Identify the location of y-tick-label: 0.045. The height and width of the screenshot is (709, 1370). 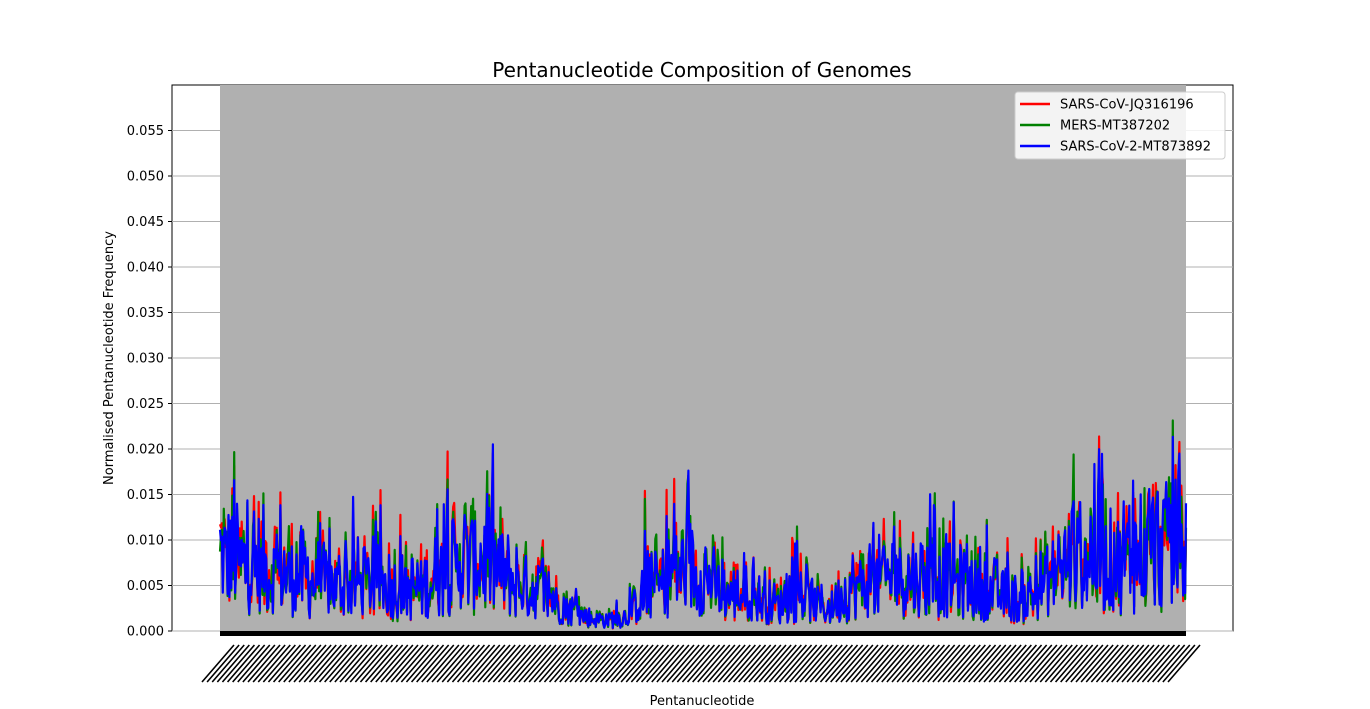
(145, 222).